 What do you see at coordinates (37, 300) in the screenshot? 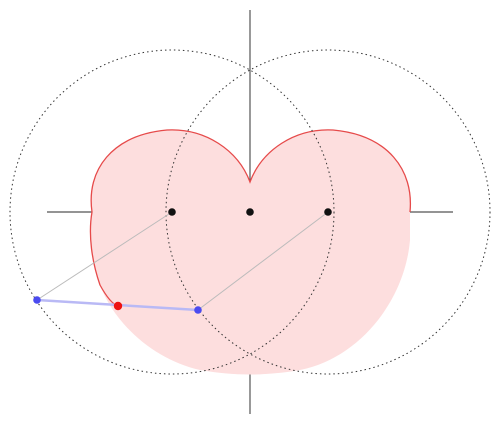
I see `endpoint-left` at bounding box center [37, 300].